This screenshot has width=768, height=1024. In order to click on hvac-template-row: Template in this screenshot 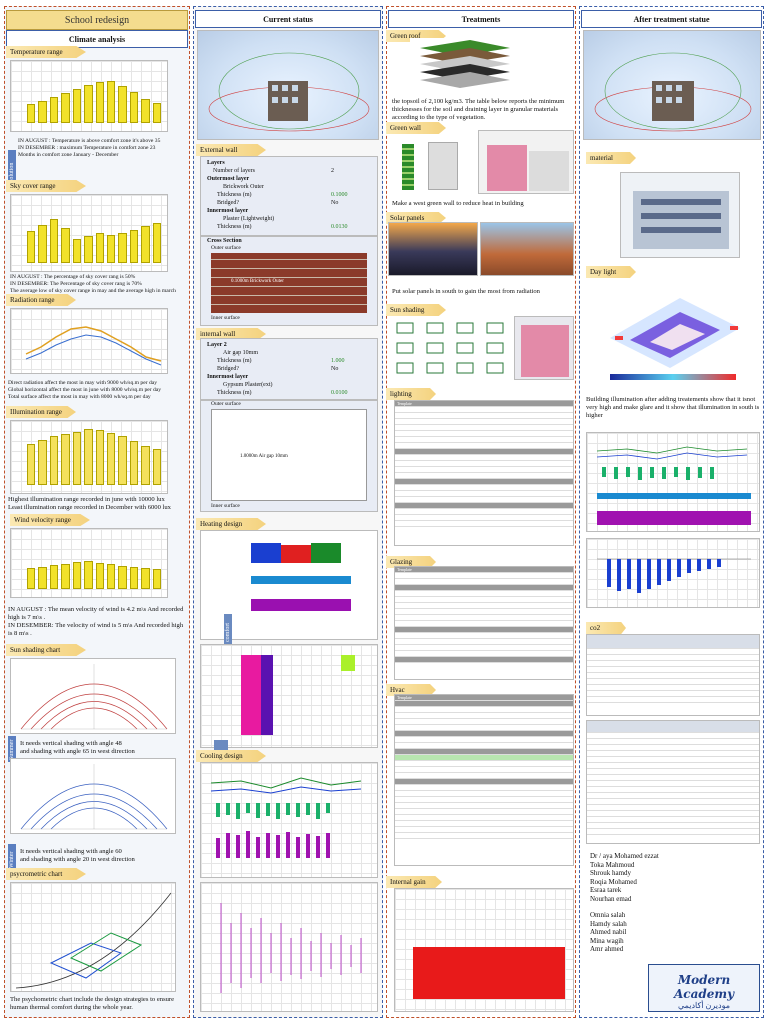, I will do `click(484, 698)`.